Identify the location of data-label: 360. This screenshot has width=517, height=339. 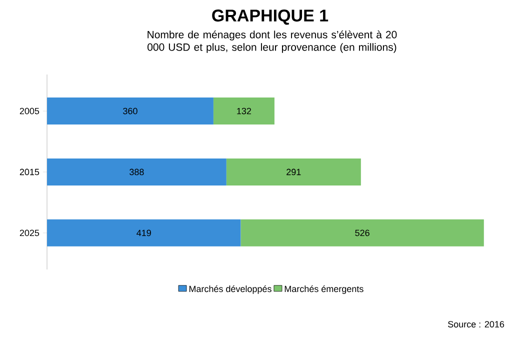
(130, 111).